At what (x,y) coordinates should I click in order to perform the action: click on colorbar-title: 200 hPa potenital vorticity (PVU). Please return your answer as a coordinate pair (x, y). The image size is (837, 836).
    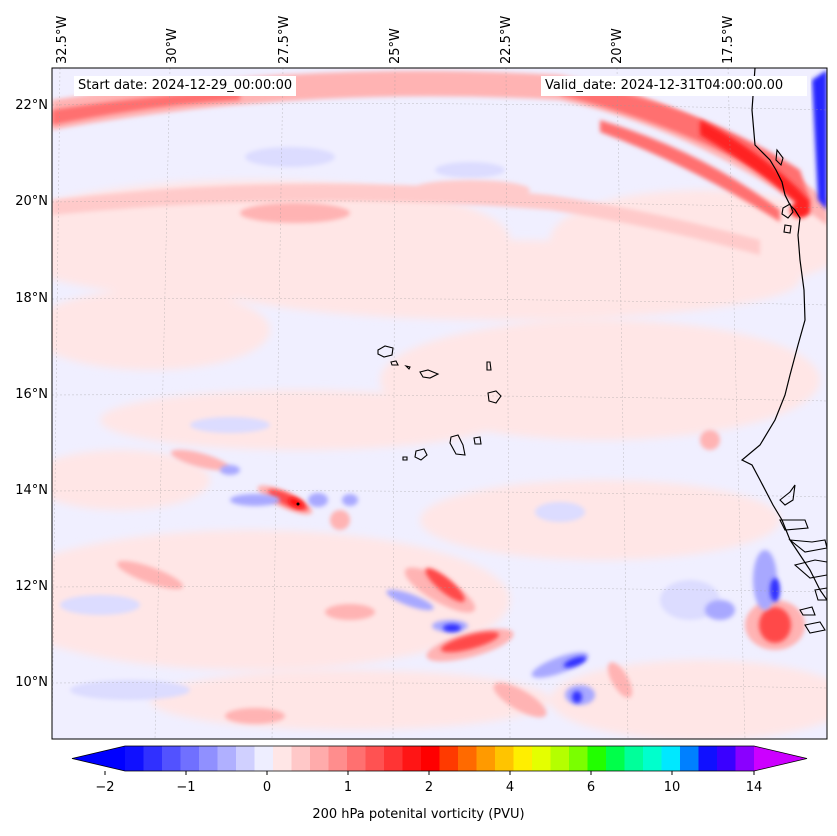
    Looking at the image, I should click on (418, 814).